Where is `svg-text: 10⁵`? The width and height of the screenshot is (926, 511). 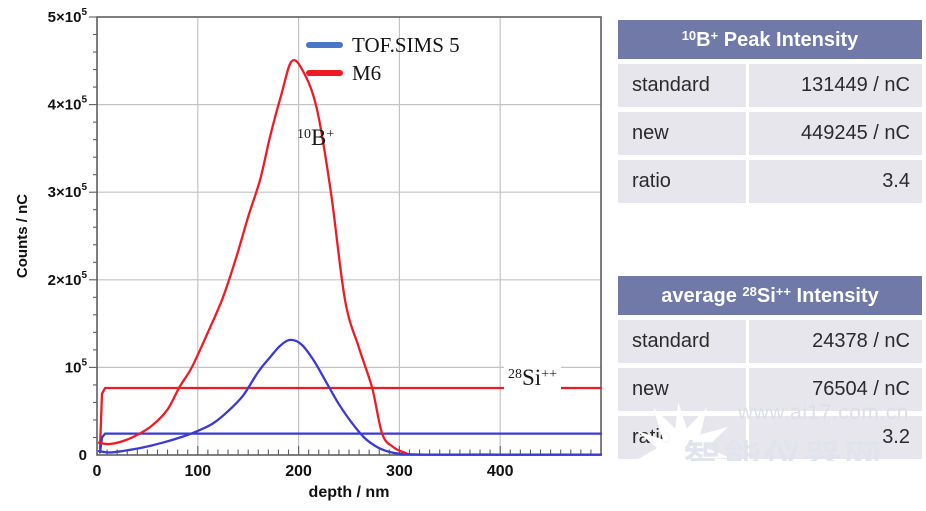
svg-text: 10⁵ is located at coordinates (76, 366).